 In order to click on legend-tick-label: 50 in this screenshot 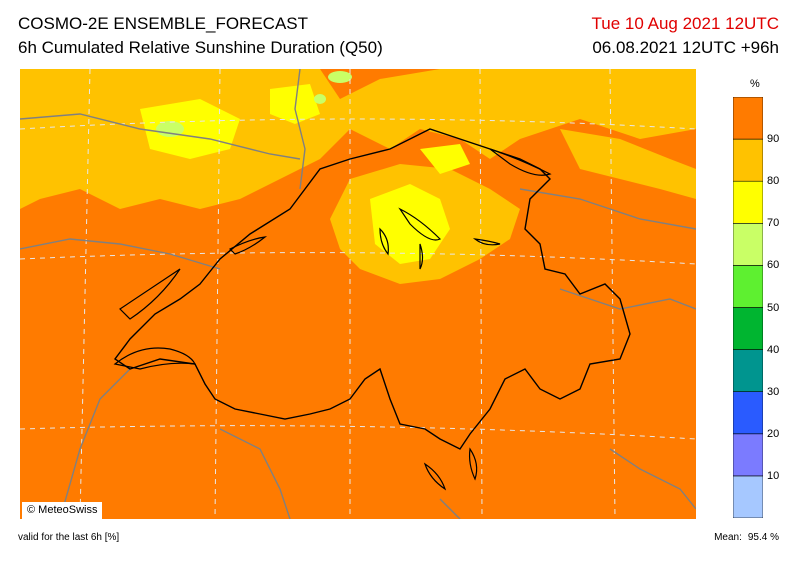, I will do `click(773, 307)`.